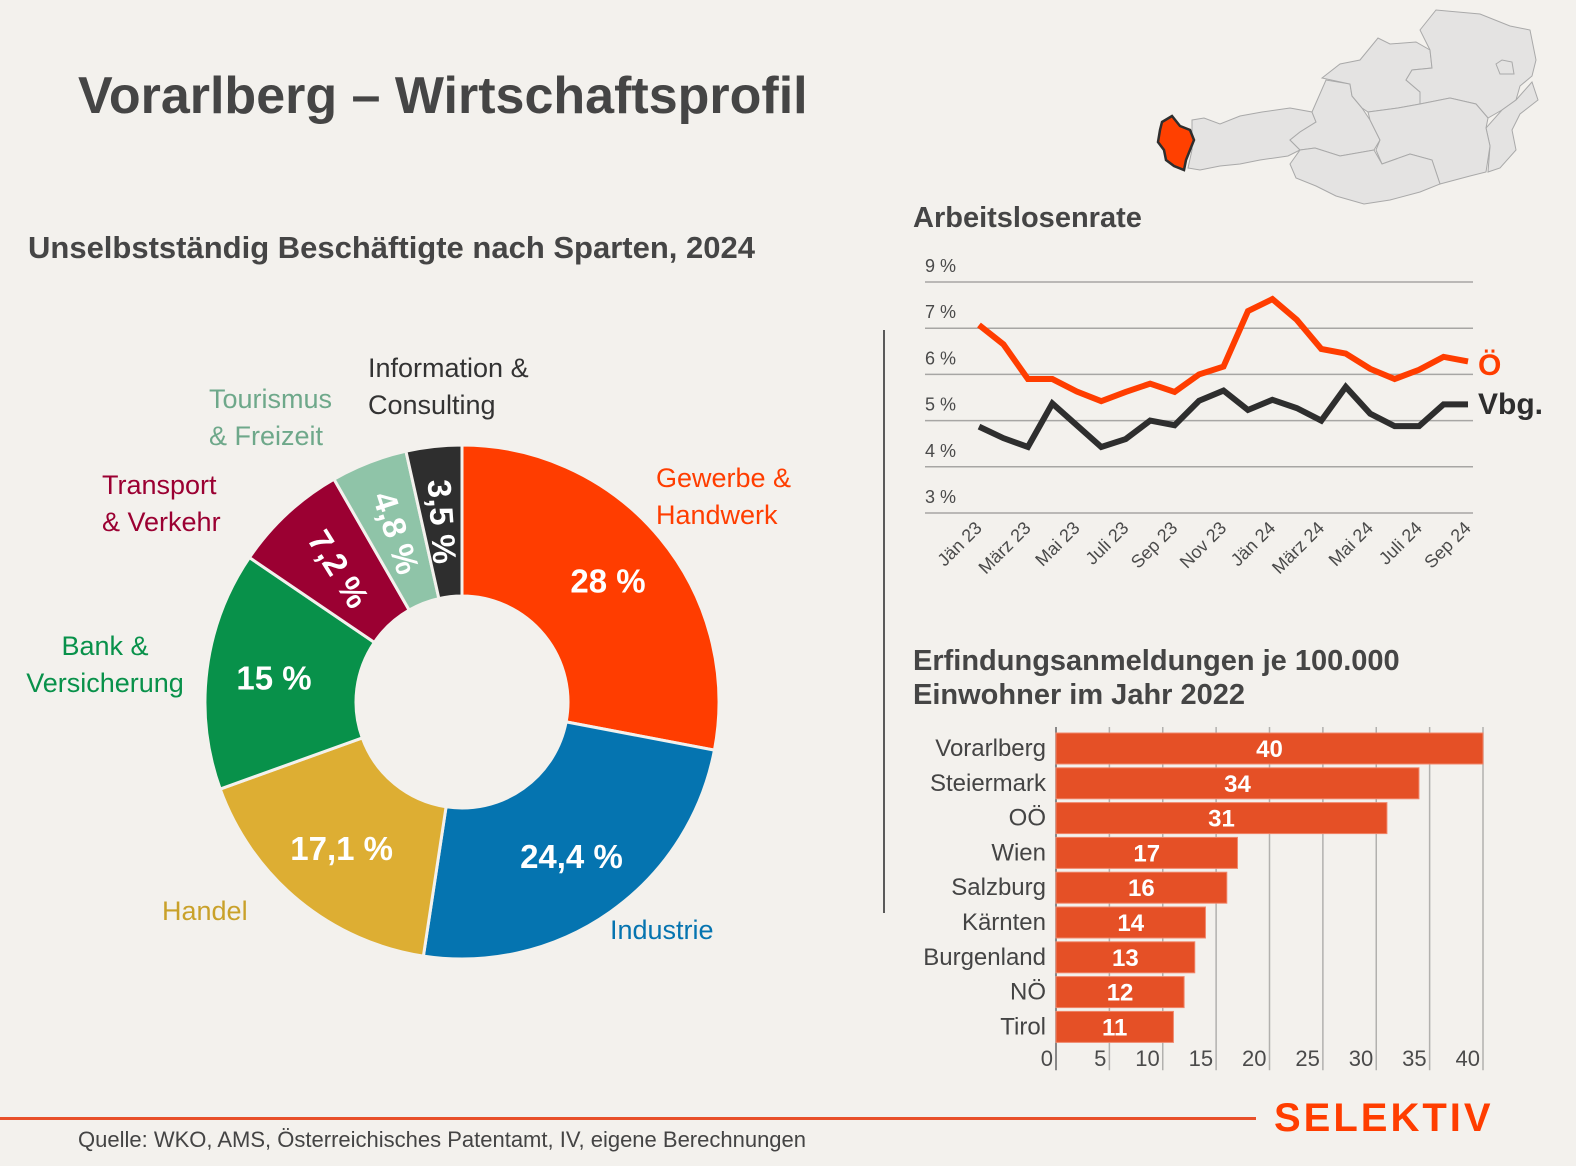  Describe the element at coordinates (940, 405) in the screenshot. I see `y-tick-label: 5 %` at that location.